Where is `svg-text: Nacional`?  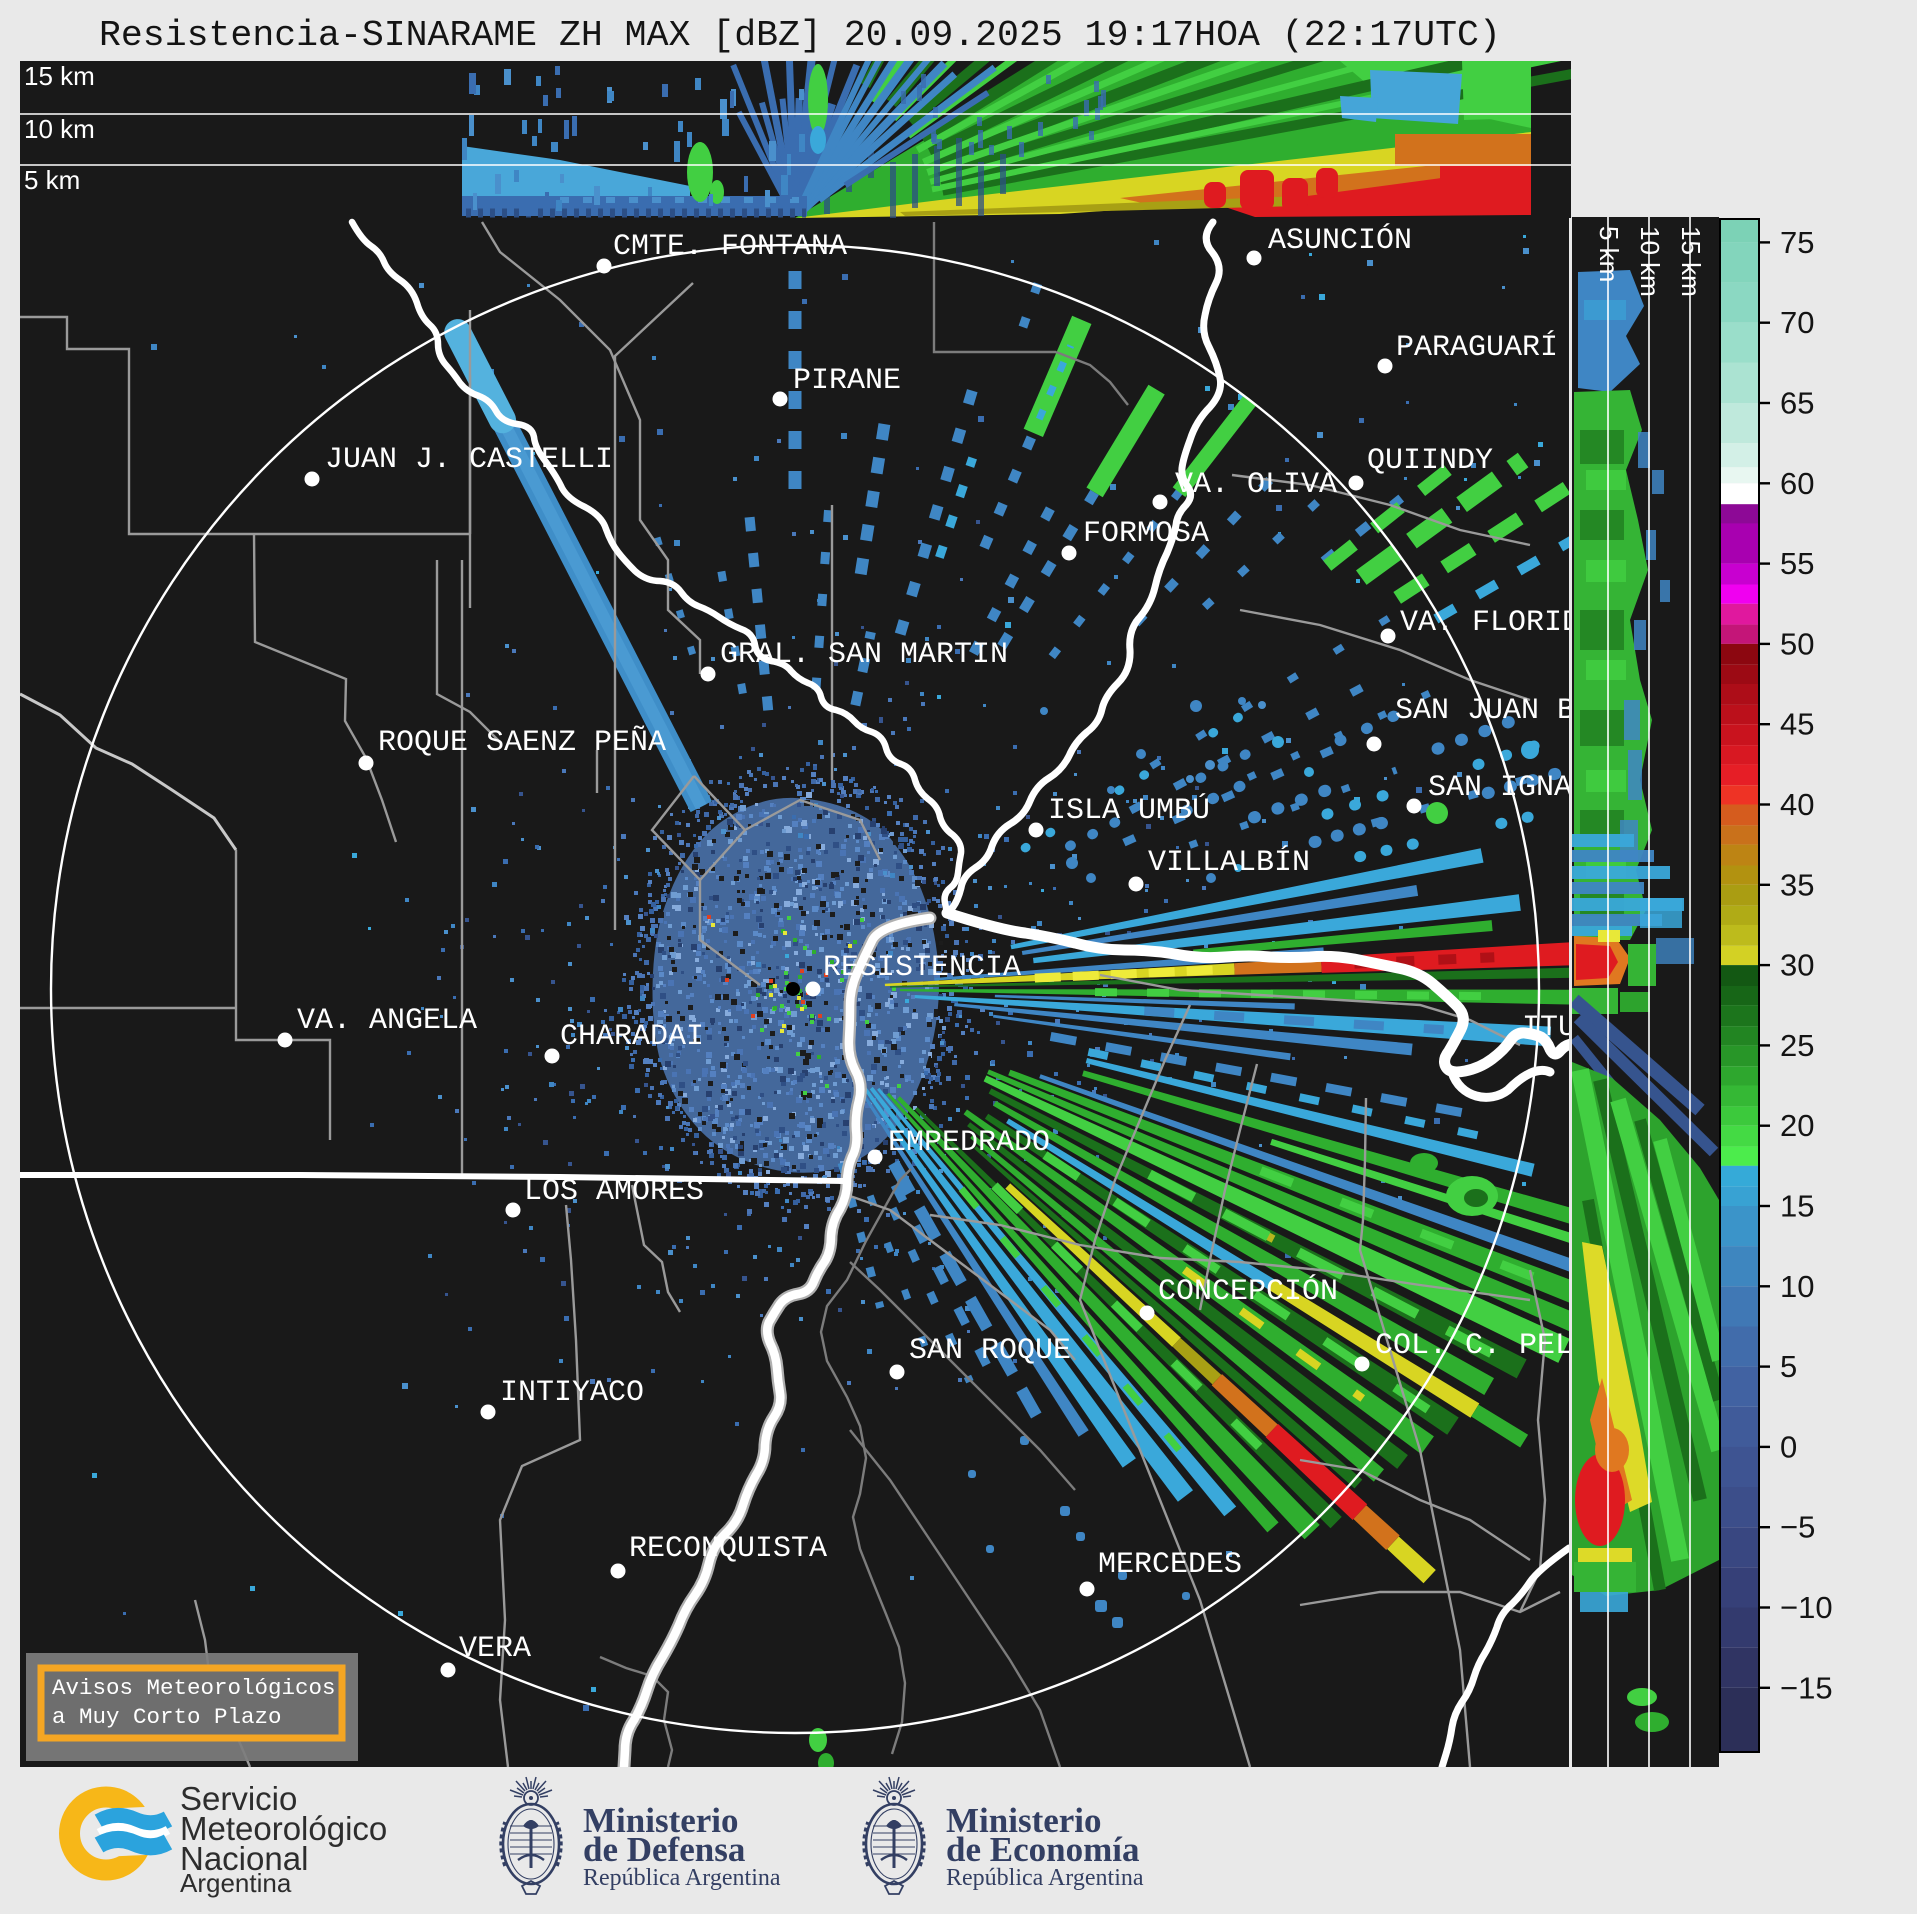
svg-text: Nacional is located at coordinates (244, 1858).